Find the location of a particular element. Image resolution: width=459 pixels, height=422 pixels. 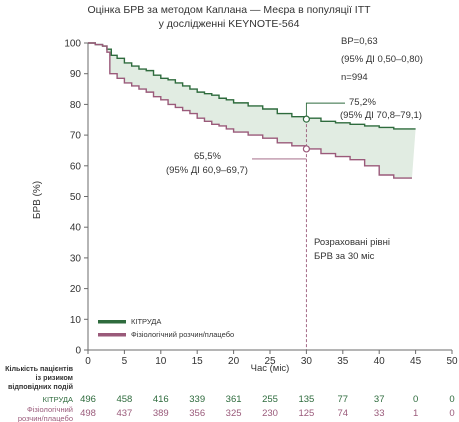

x-tick-label: 45 is located at coordinates (416, 361).